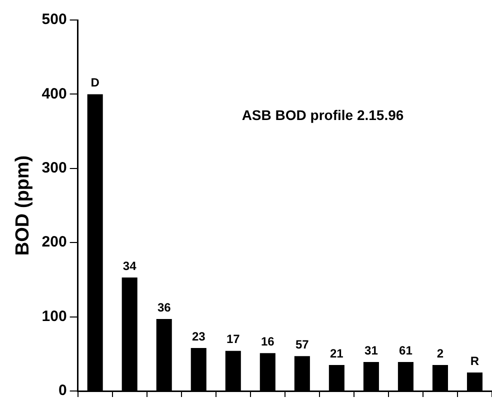  I want to click on y-tick-label: 100, so click(54, 316).